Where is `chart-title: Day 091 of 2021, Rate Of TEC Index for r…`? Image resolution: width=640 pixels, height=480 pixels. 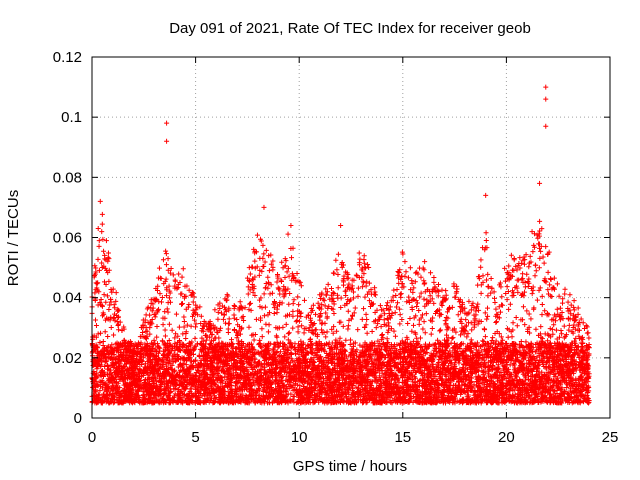 chart-title: Day 091 of 2021, Rate Of TEC Index for r… is located at coordinates (350, 28).